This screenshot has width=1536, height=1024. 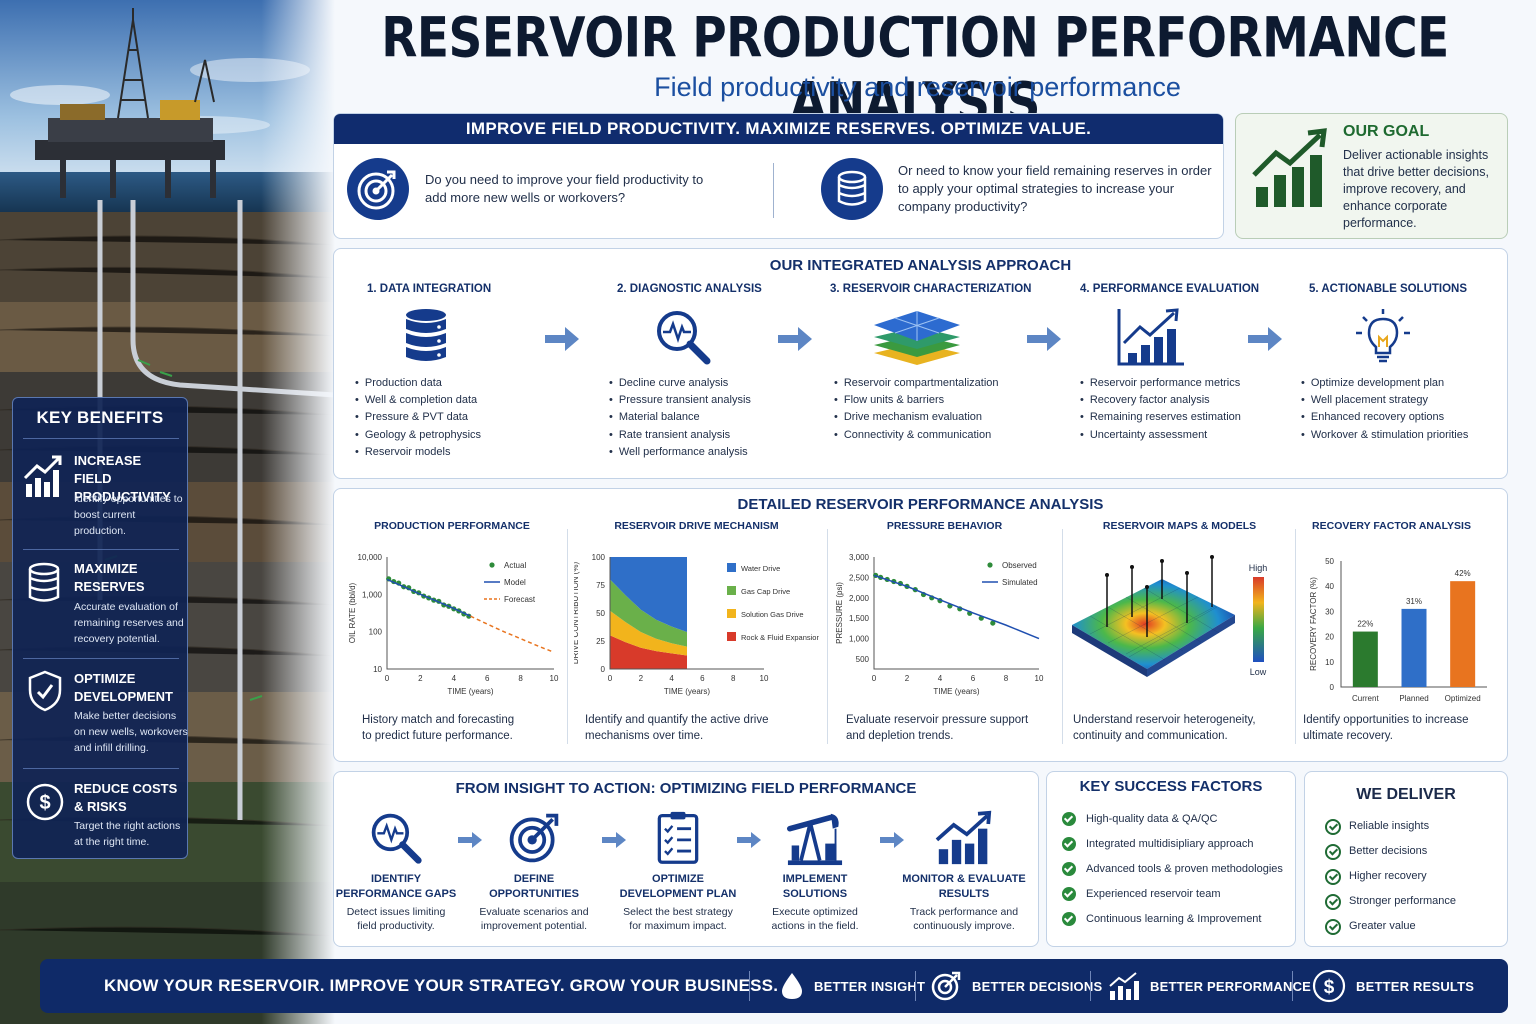 What do you see at coordinates (44, 582) in the screenshot?
I see `database-icon` at bounding box center [44, 582].